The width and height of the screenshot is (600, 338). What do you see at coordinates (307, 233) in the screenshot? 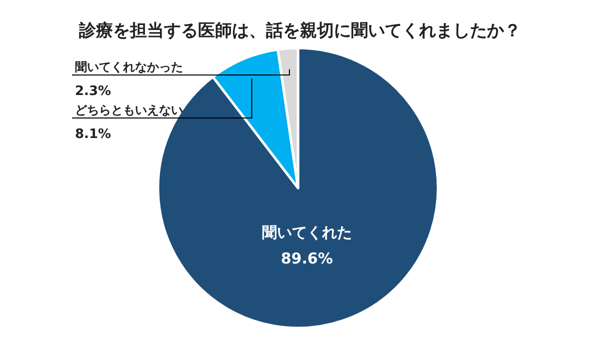
I see `slice-label: 聞いてくれた` at bounding box center [307, 233].